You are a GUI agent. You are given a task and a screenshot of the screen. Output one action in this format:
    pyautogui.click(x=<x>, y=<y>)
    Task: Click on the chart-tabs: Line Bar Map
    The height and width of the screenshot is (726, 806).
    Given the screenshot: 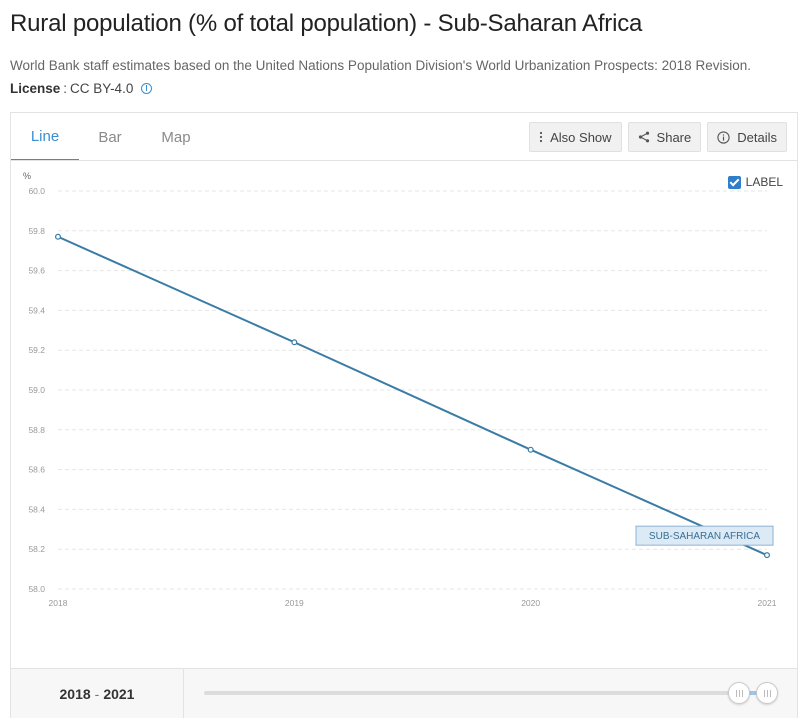 What is the action you would take?
    pyautogui.click(x=111, y=137)
    